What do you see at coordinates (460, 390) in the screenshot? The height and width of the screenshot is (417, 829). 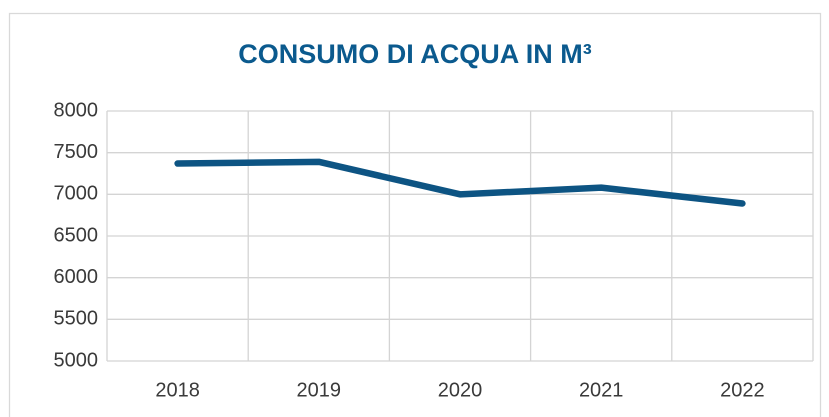 I see `x-tick-label: 2020` at bounding box center [460, 390].